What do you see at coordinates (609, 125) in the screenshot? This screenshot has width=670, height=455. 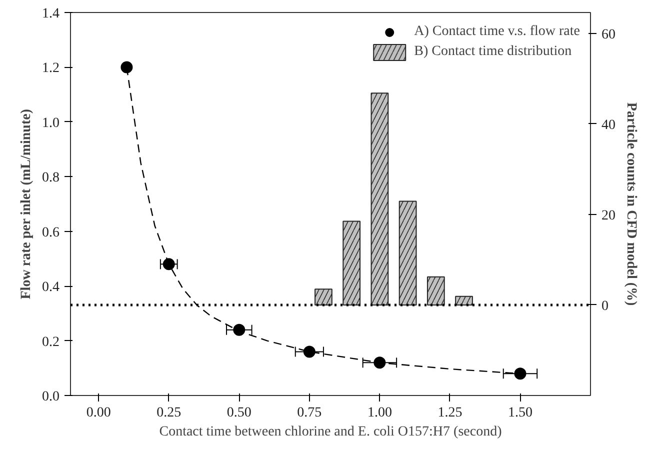 I see `y2-tick-label: 40` at bounding box center [609, 125].